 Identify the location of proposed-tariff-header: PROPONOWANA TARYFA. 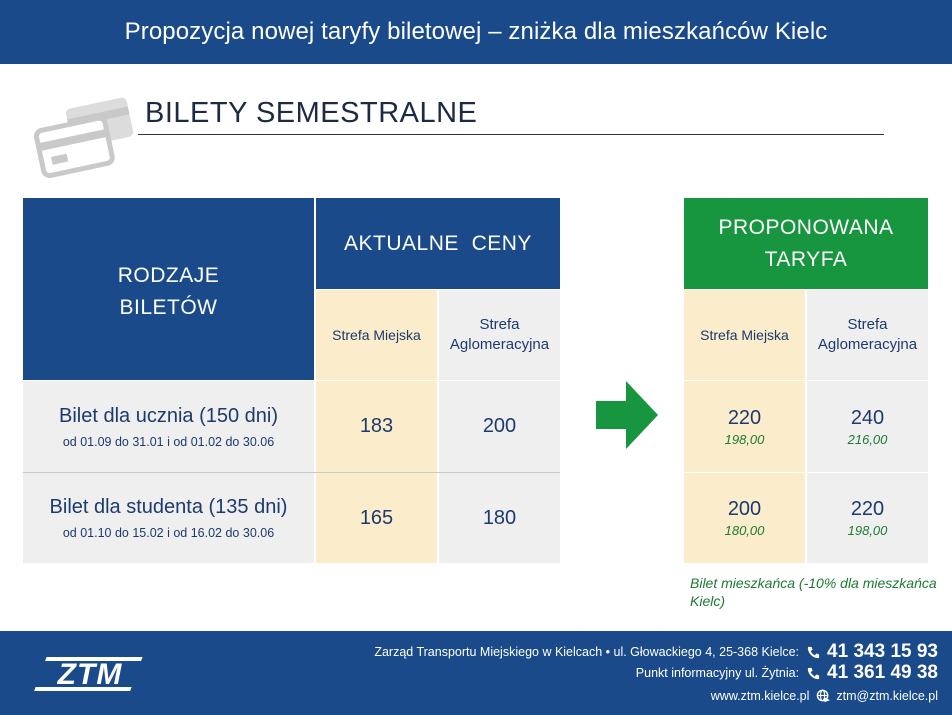
(806, 243).